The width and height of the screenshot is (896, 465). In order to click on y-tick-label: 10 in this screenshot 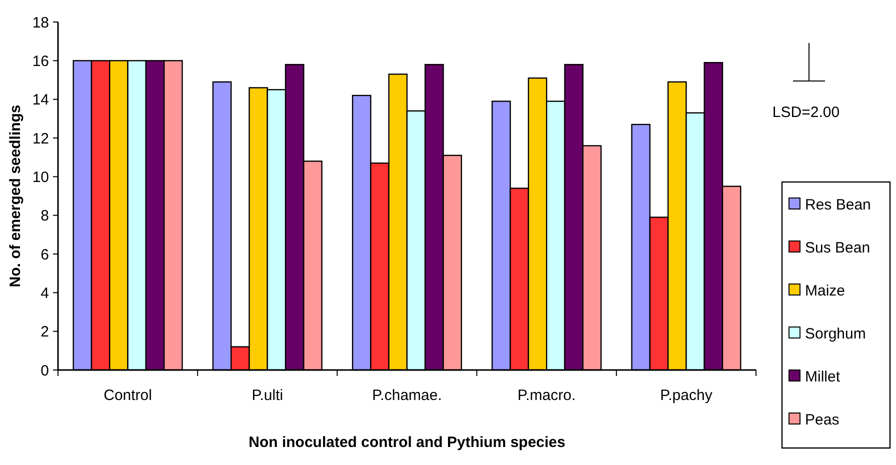, I will do `click(40, 177)`.